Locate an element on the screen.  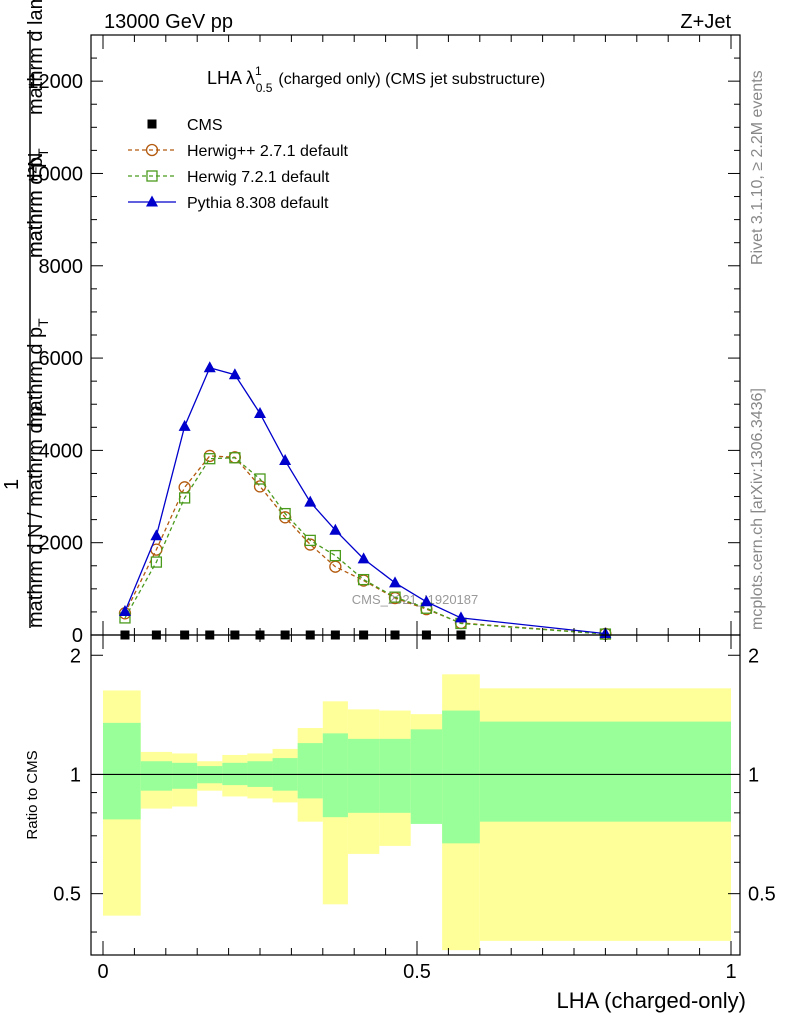
y-tick-label: 2000 is located at coordinates (61, 544).